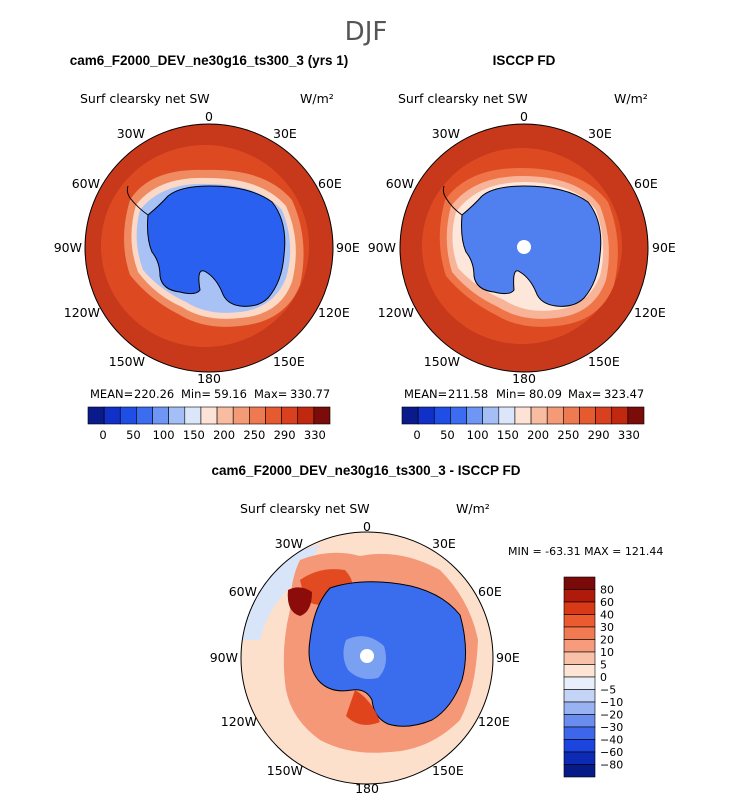  Describe the element at coordinates (607, 652) in the screenshot. I see `colorbar-tick-label: 10` at that location.